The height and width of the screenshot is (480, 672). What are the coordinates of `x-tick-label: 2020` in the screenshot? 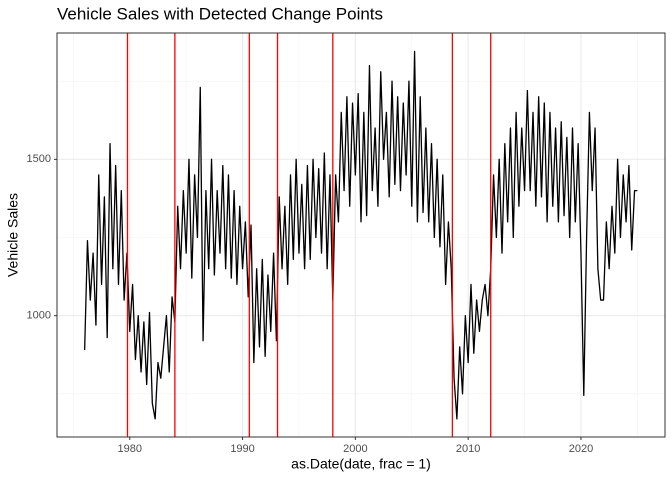 It's located at (581, 449).